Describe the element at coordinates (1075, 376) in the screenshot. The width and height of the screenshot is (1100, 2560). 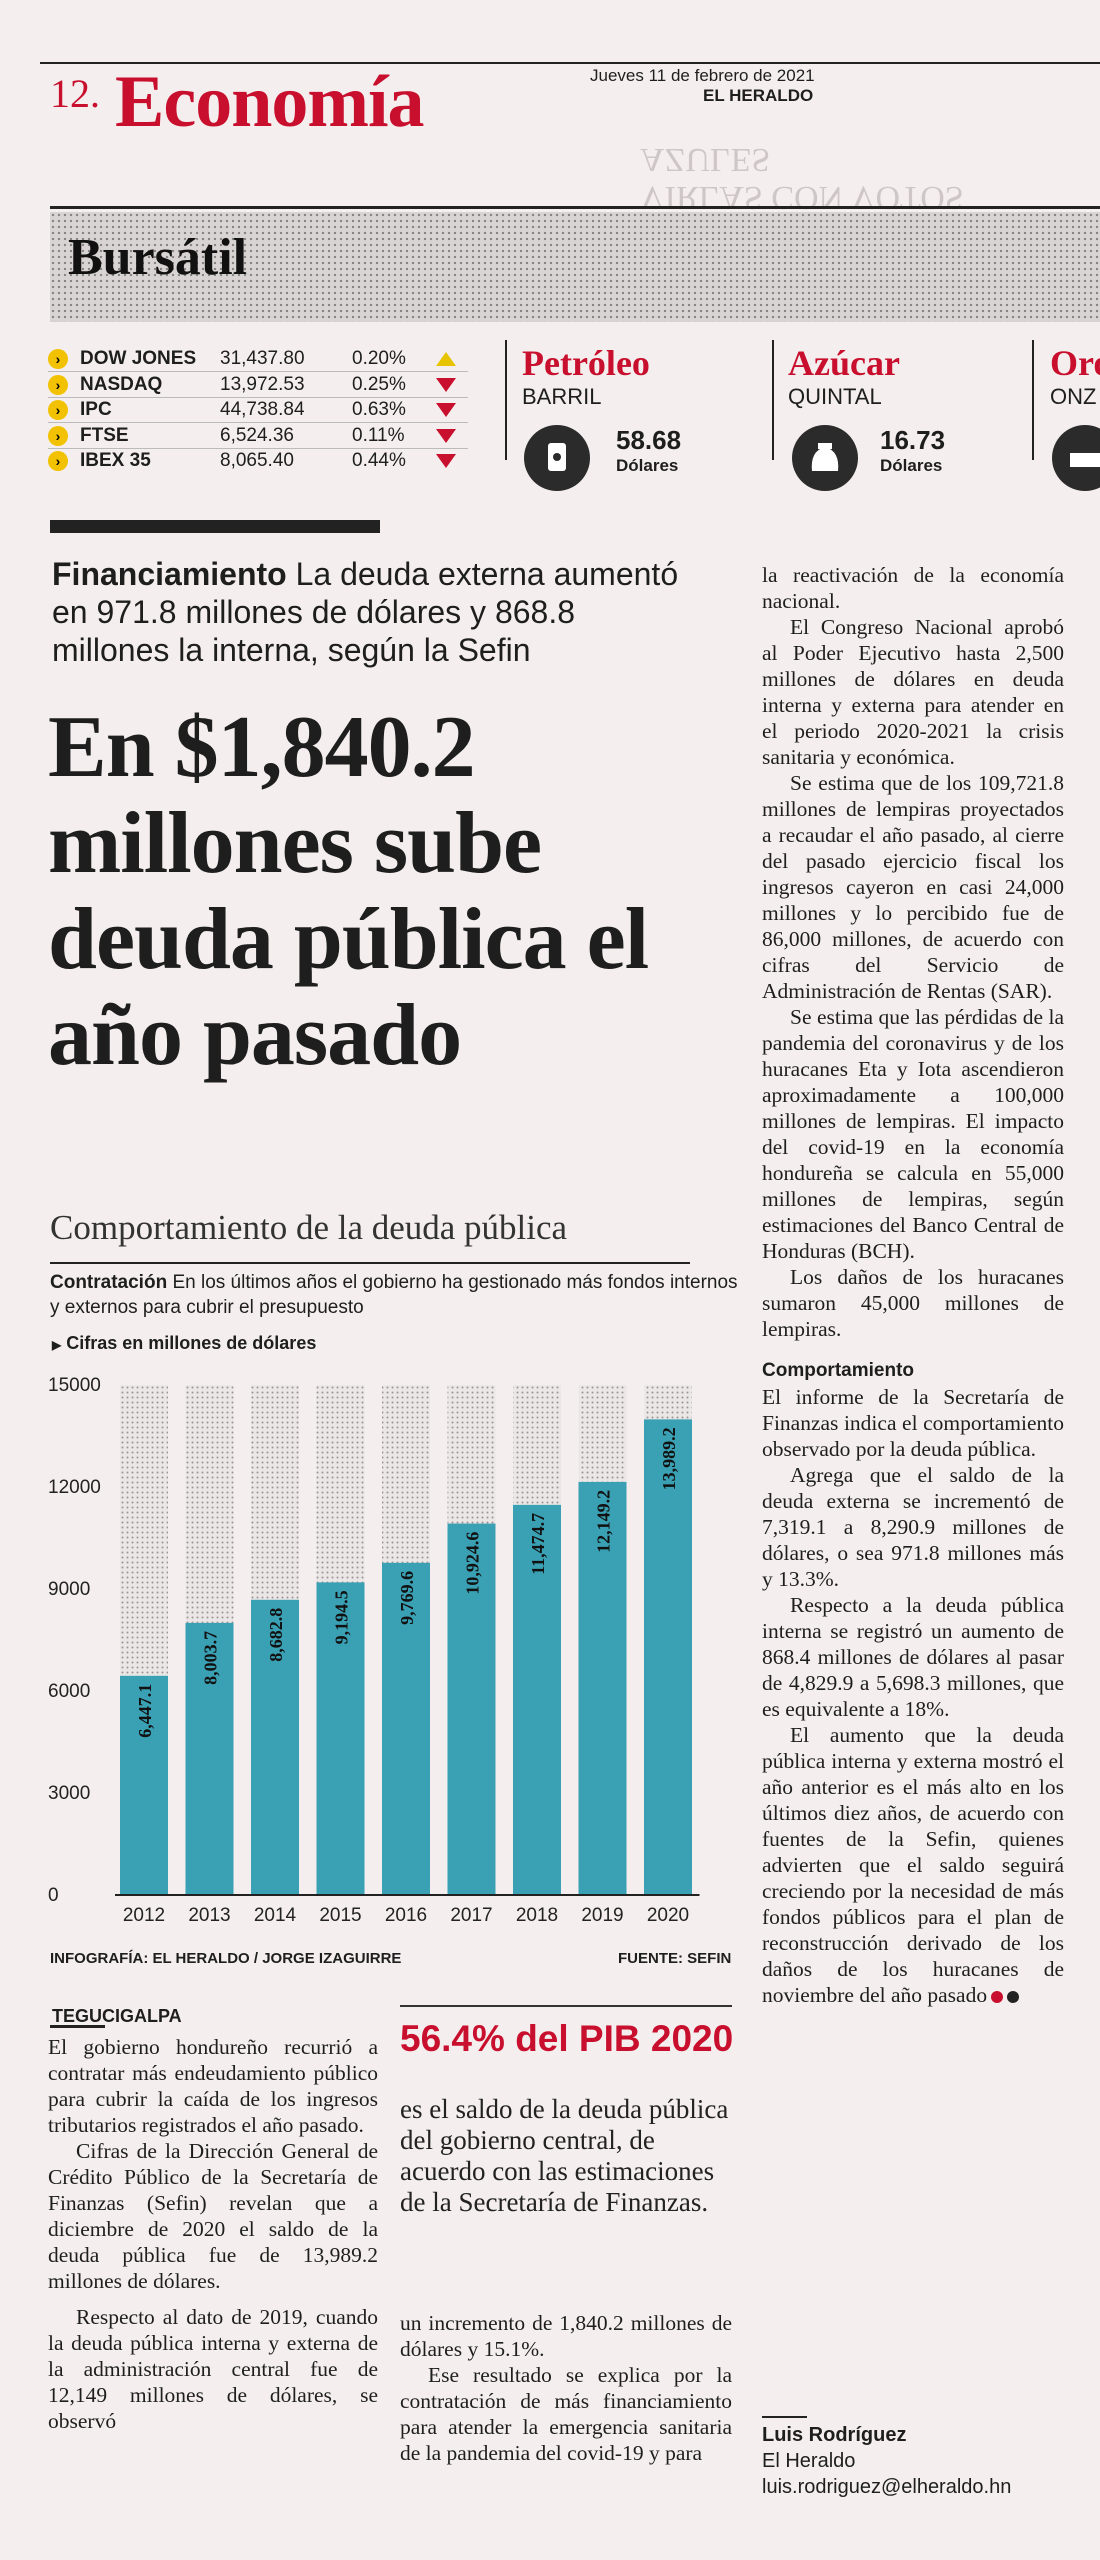
I see `commodity-gold: Oro ONZ` at that location.